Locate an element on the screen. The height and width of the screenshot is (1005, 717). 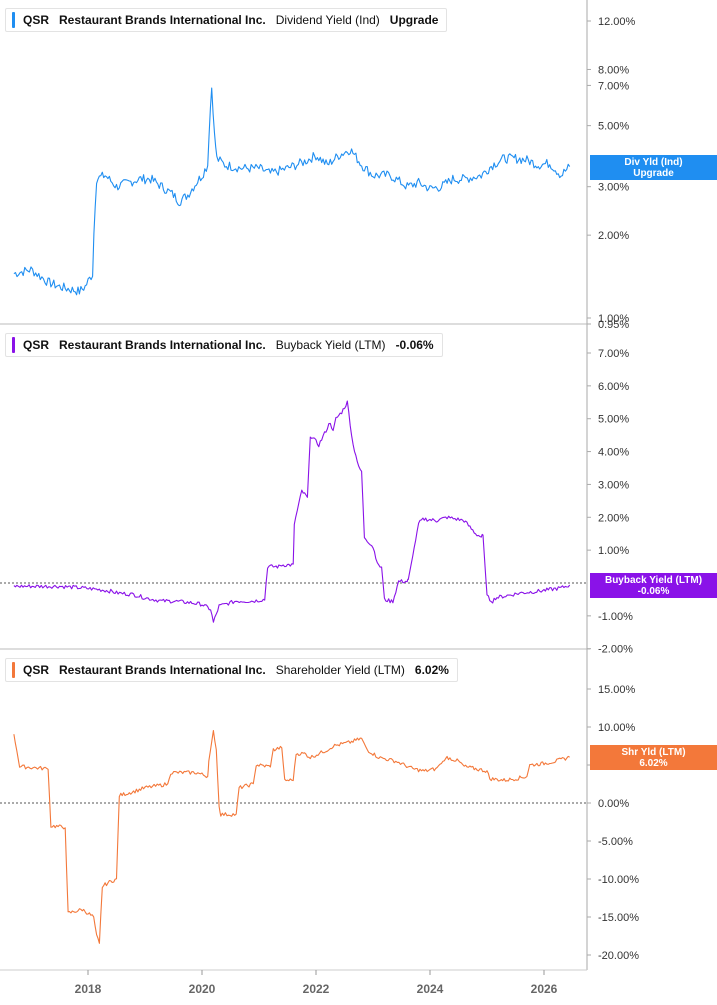
y-tick-label: -2.00% is located at coordinates (615, 650).